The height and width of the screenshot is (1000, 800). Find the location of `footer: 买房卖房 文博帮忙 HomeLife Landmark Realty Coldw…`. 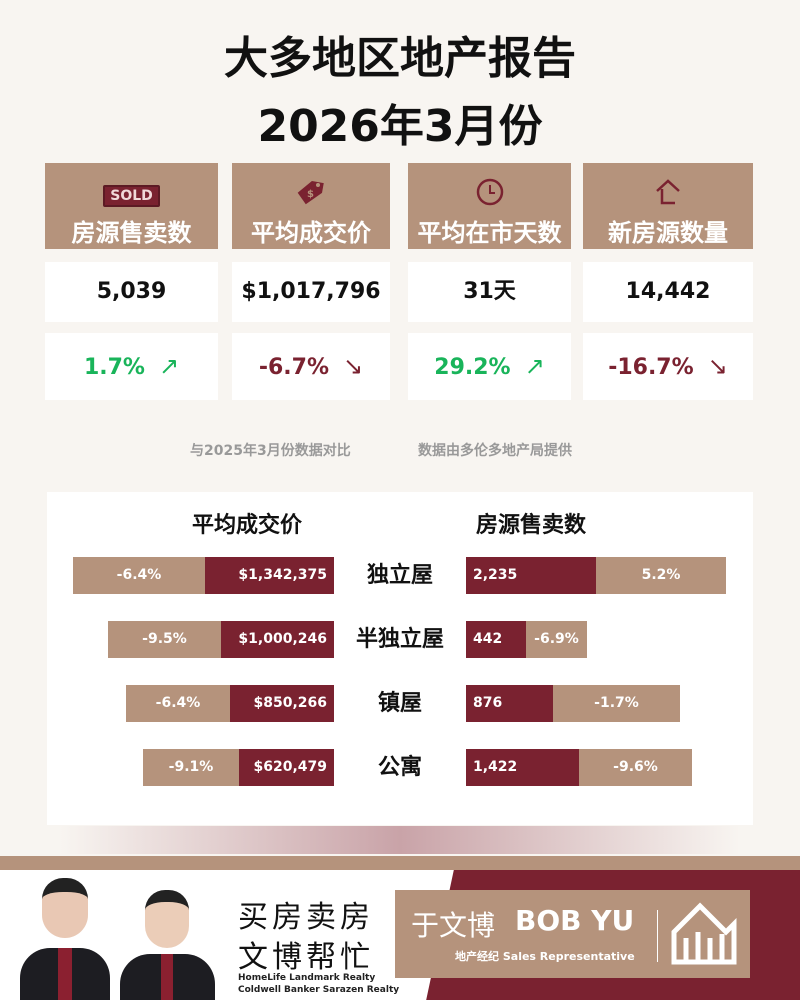

footer: 买房卖房 文博帮忙 HomeLife Landmark Realty Coldw… is located at coordinates (400, 935).